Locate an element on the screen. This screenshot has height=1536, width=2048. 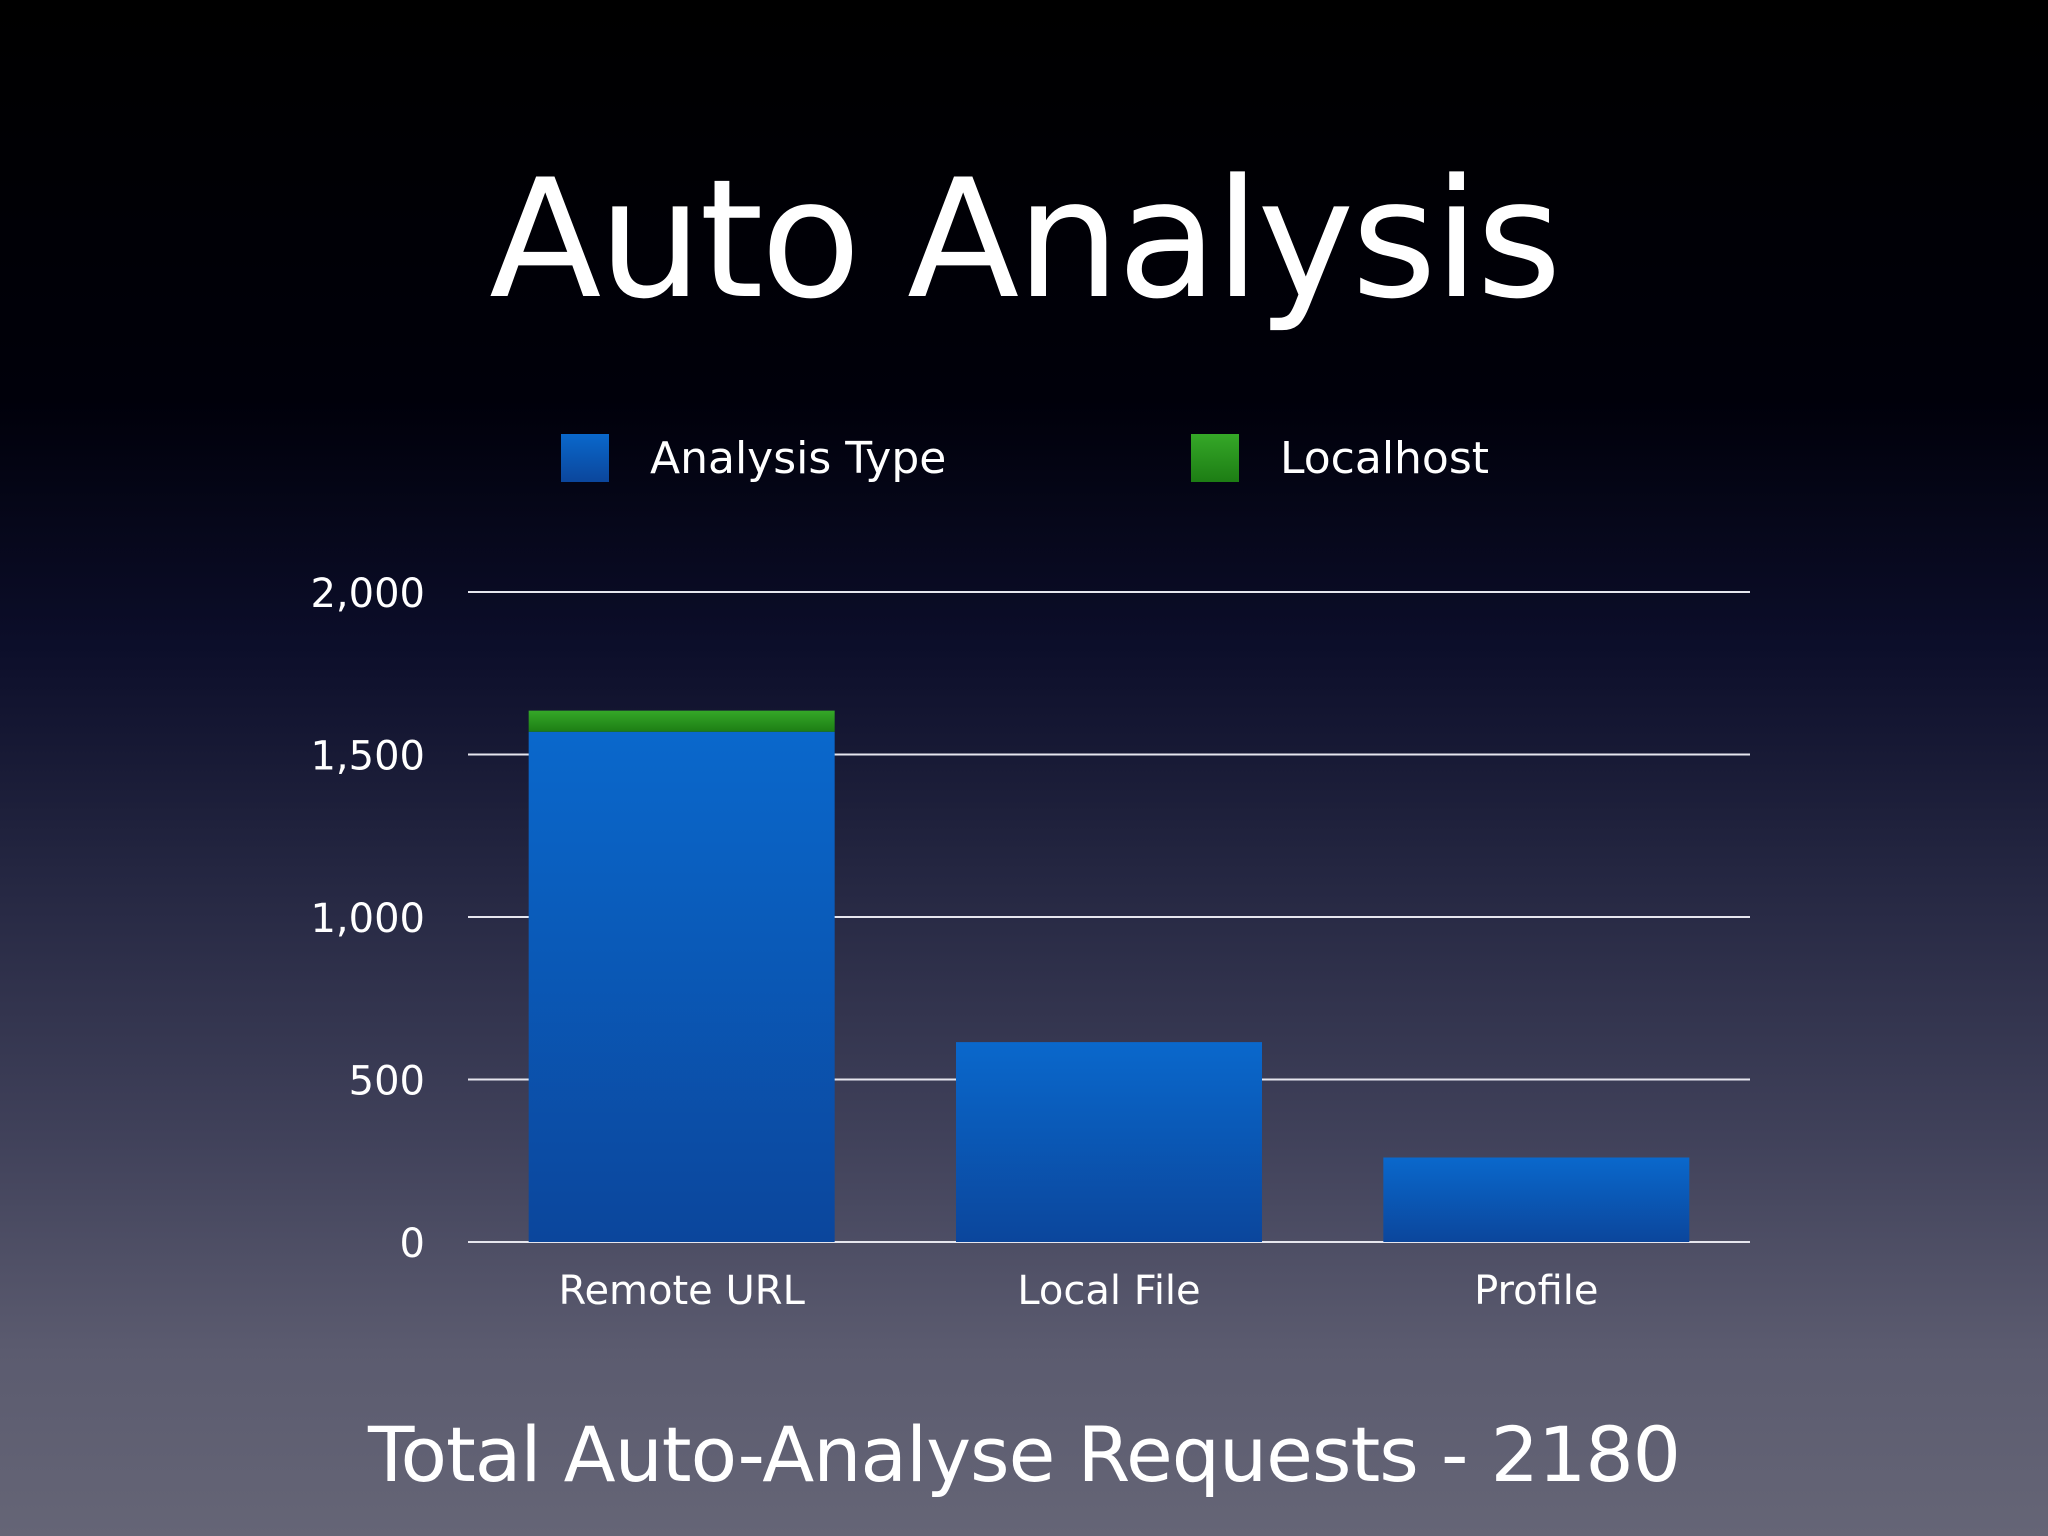
y-tick-label: 1,500 is located at coordinates (367, 757).